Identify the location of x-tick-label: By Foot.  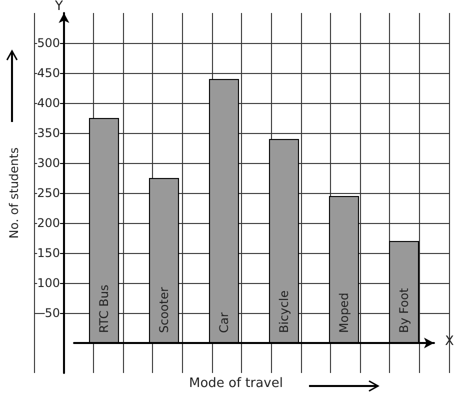
(404, 310).